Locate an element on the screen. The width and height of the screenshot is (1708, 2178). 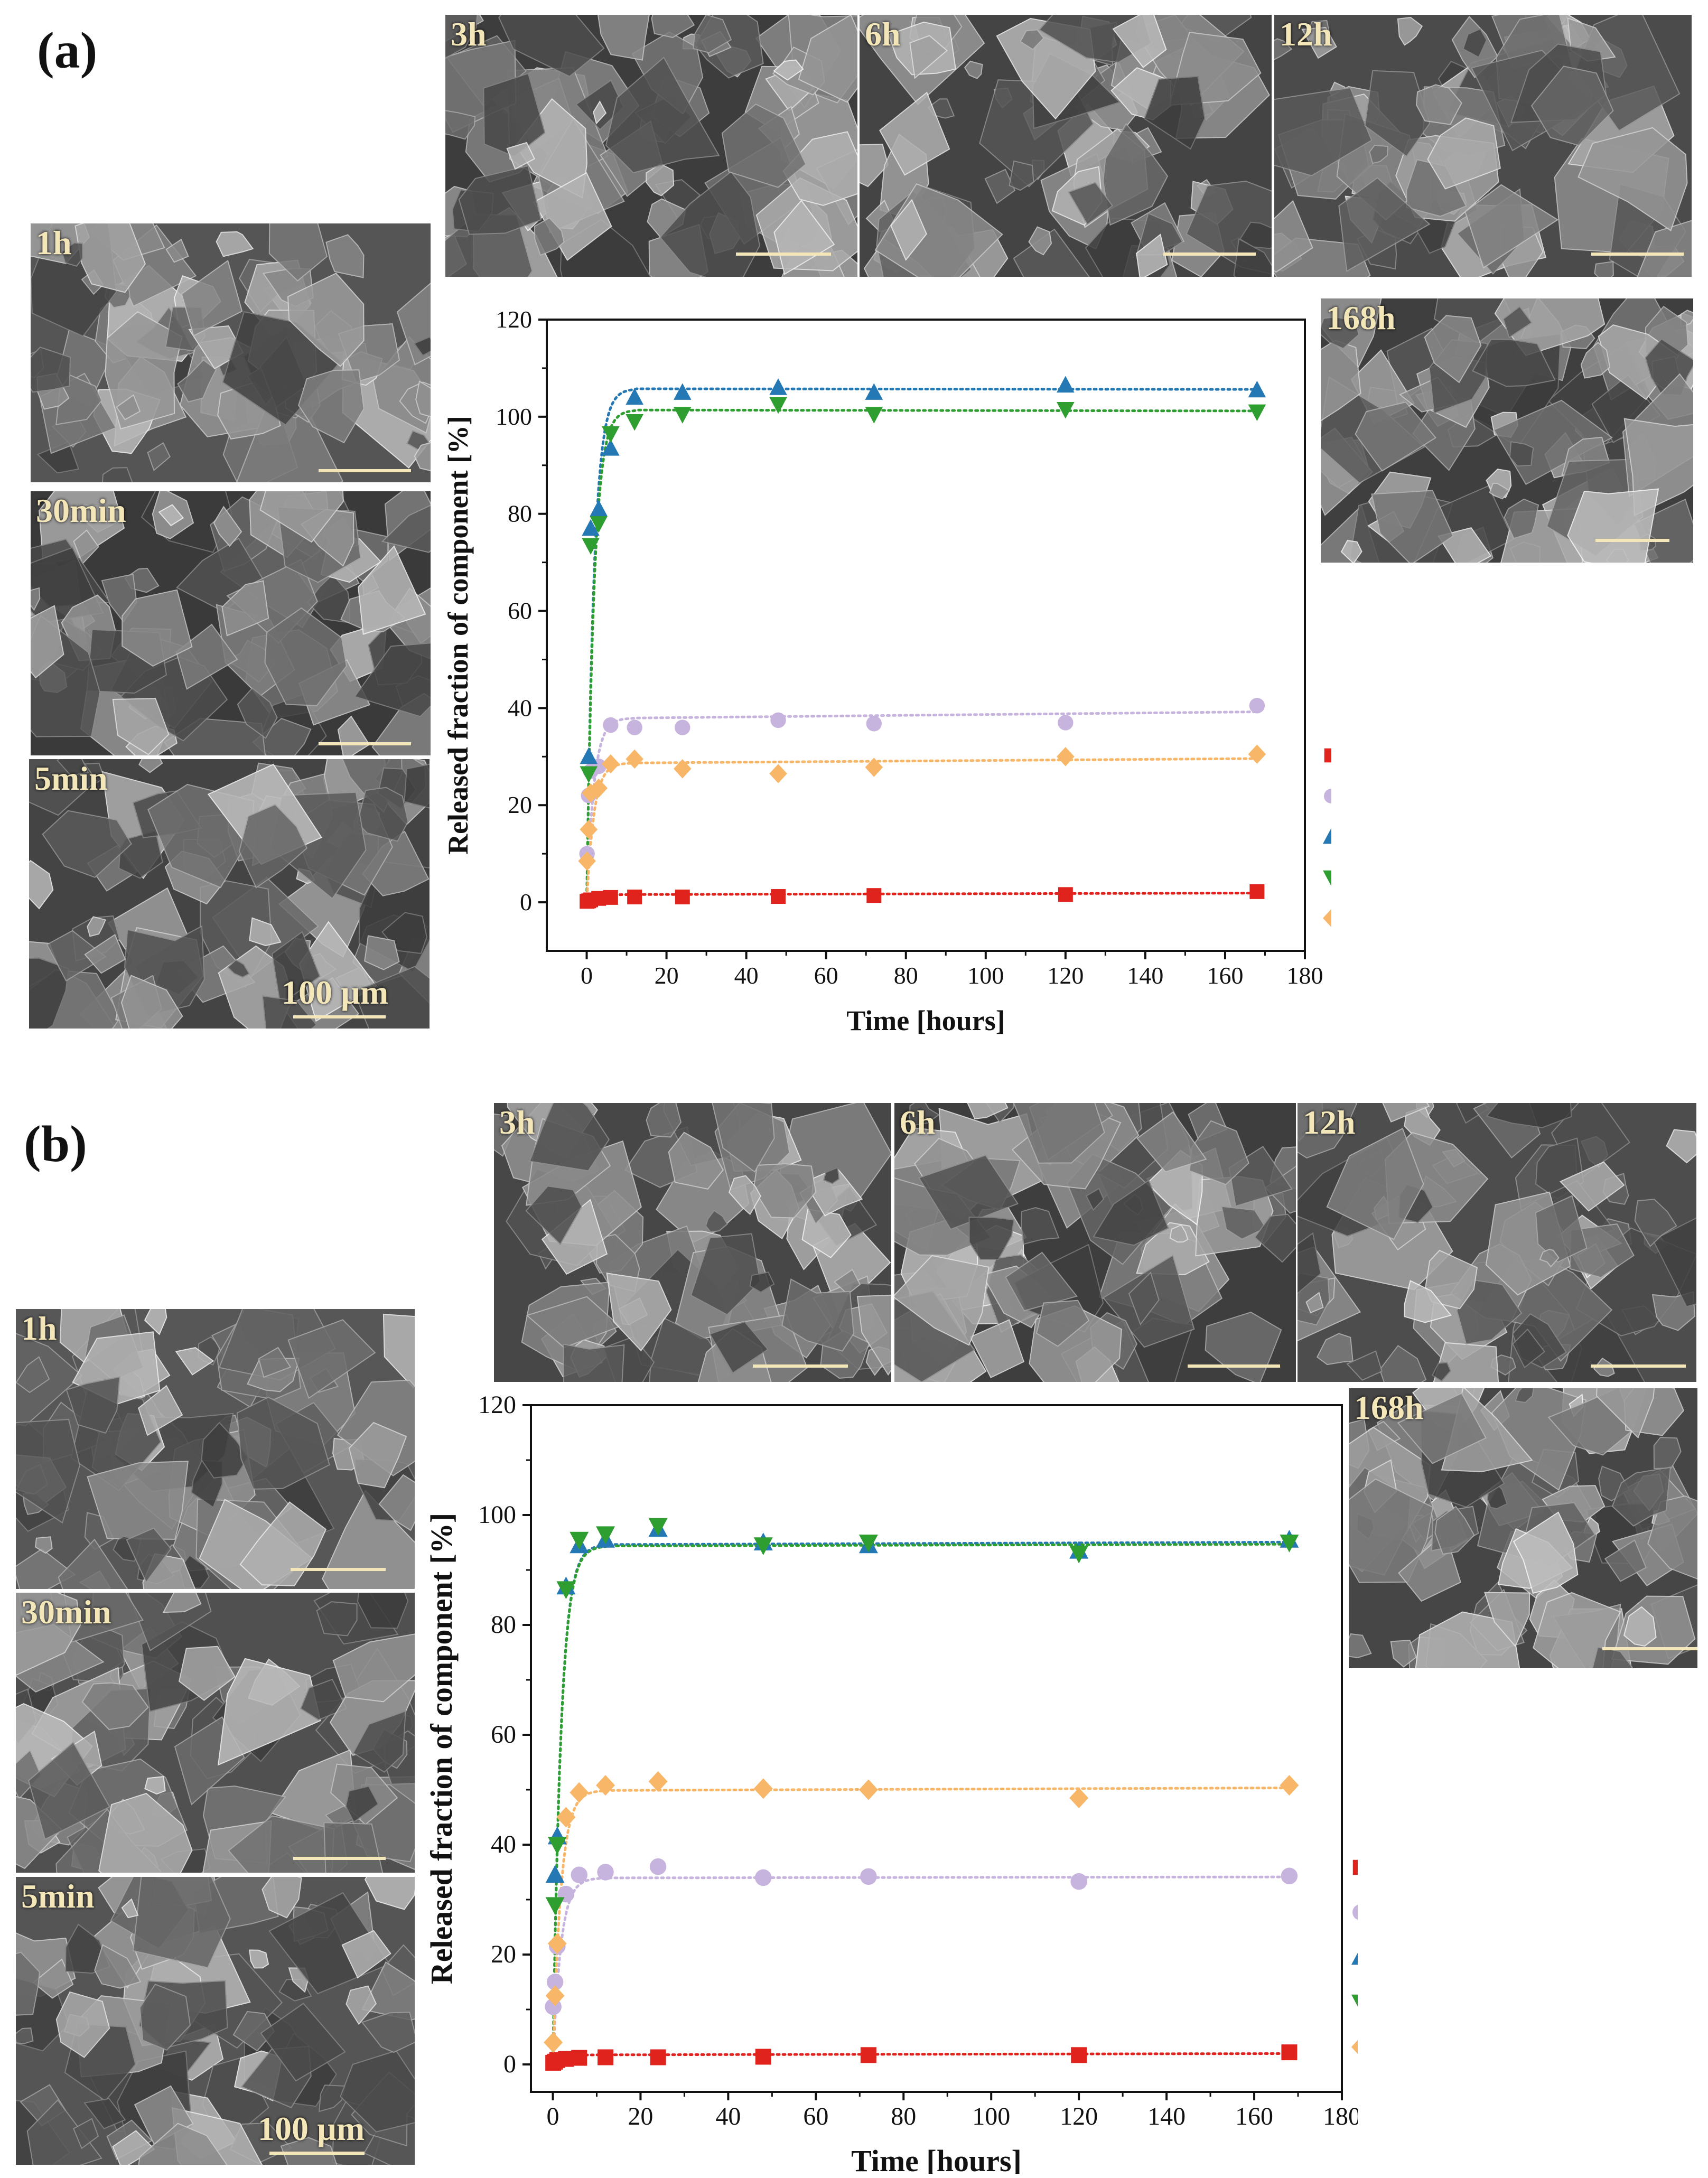
y-tick-label: 0 is located at coordinates (526, 902).